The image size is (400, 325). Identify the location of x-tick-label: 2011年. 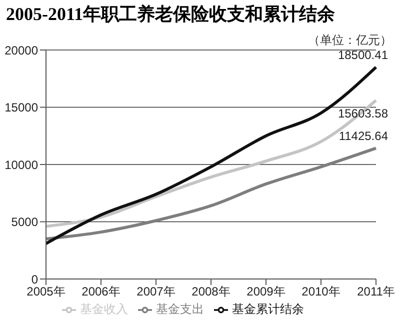
(376, 291).